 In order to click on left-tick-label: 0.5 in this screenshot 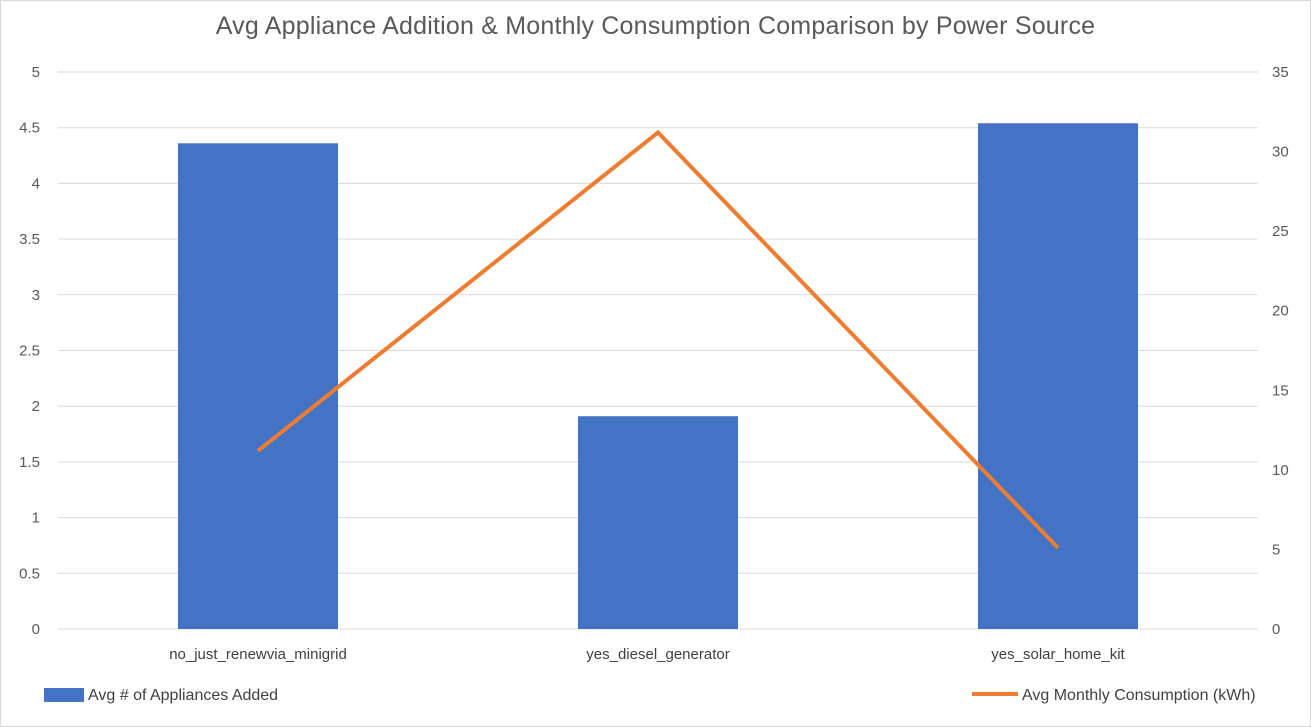, I will do `click(29, 573)`.